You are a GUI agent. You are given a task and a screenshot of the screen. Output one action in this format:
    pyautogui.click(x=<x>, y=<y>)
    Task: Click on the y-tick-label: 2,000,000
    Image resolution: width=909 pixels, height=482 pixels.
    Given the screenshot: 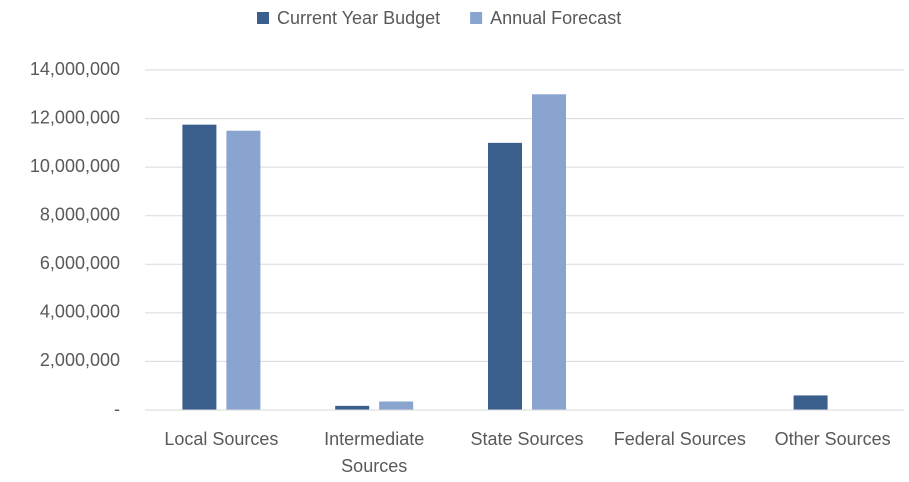 What is the action you would take?
    pyautogui.click(x=80, y=360)
    